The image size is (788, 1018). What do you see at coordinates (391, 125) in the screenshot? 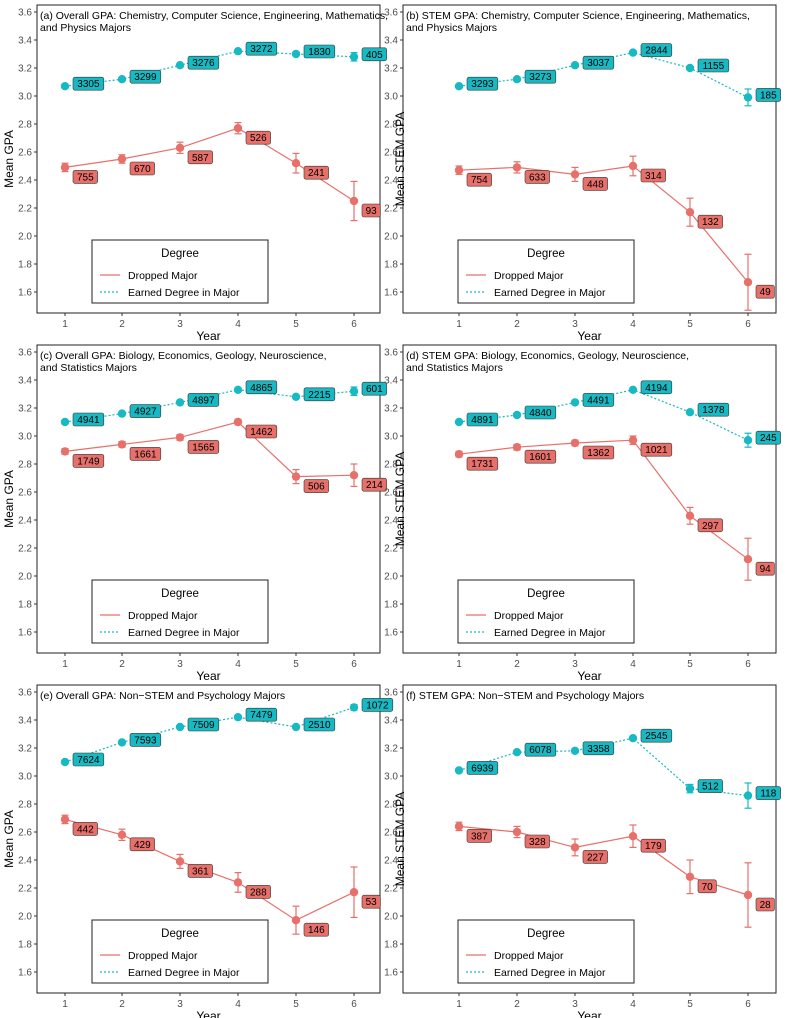
I see `y-tick-label: 2.8` at bounding box center [391, 125].